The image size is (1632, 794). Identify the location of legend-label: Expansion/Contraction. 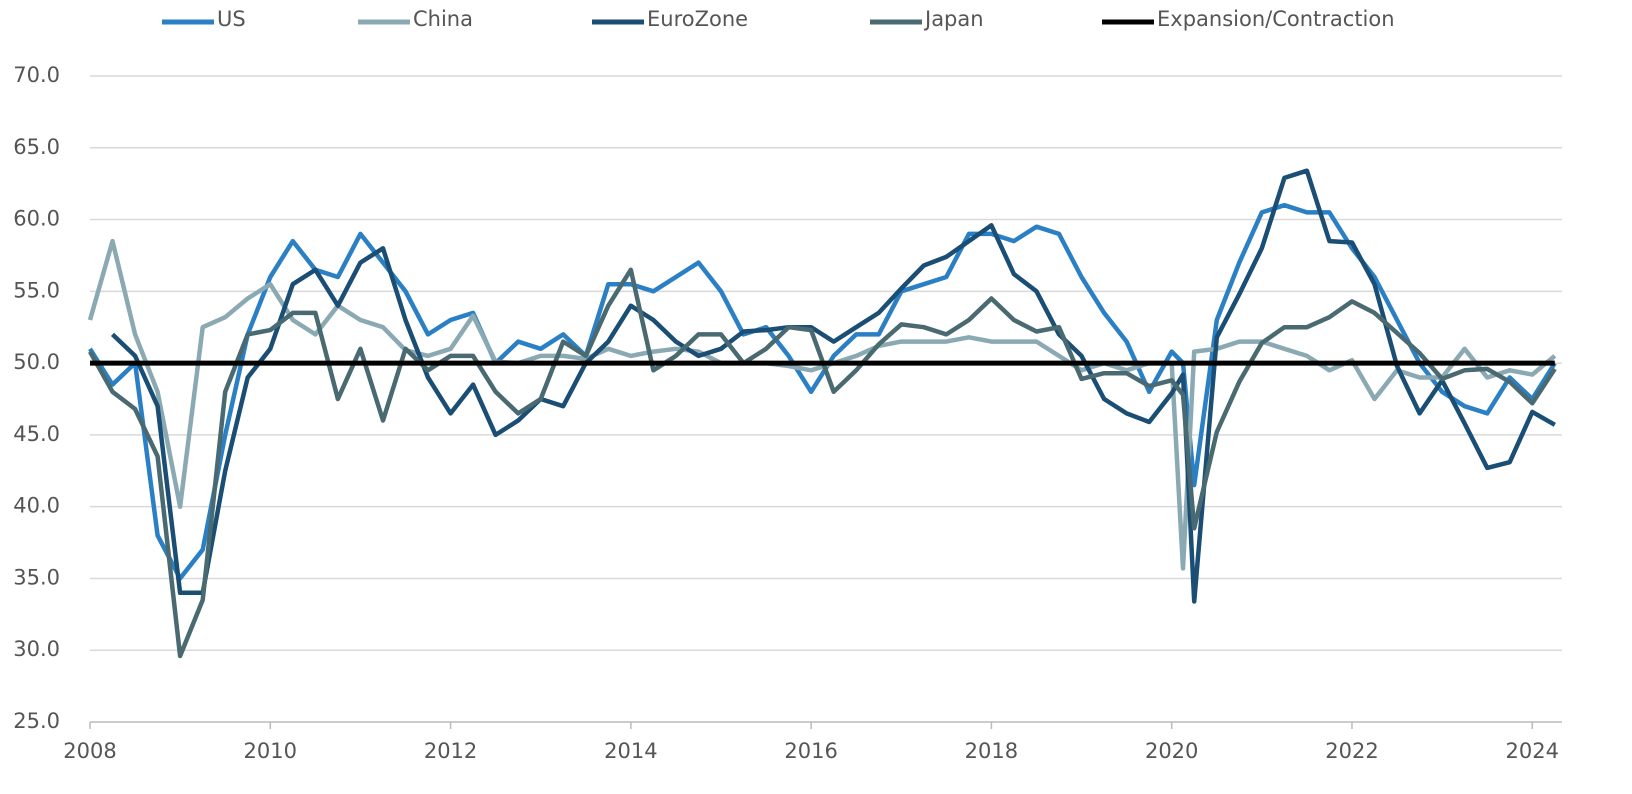
(1276, 19).